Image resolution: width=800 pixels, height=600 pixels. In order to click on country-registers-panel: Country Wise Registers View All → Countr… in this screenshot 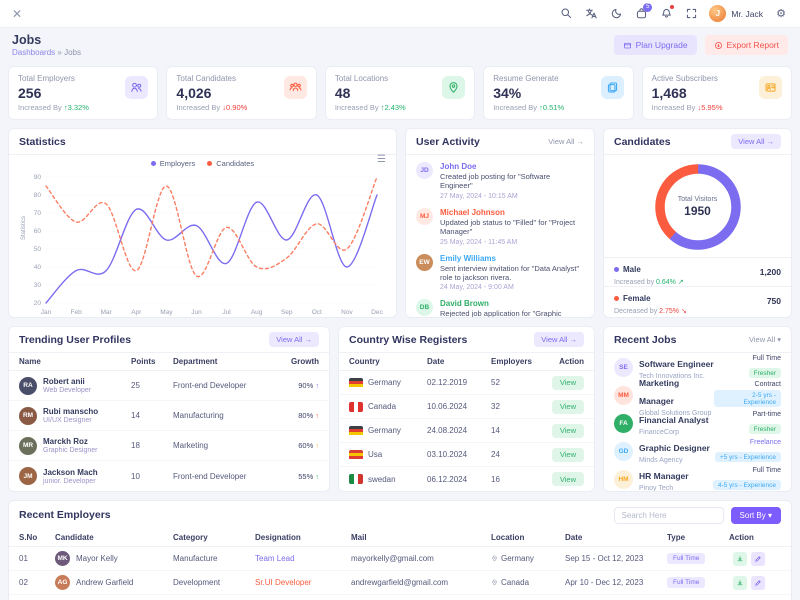, I will do `click(466, 409)`.